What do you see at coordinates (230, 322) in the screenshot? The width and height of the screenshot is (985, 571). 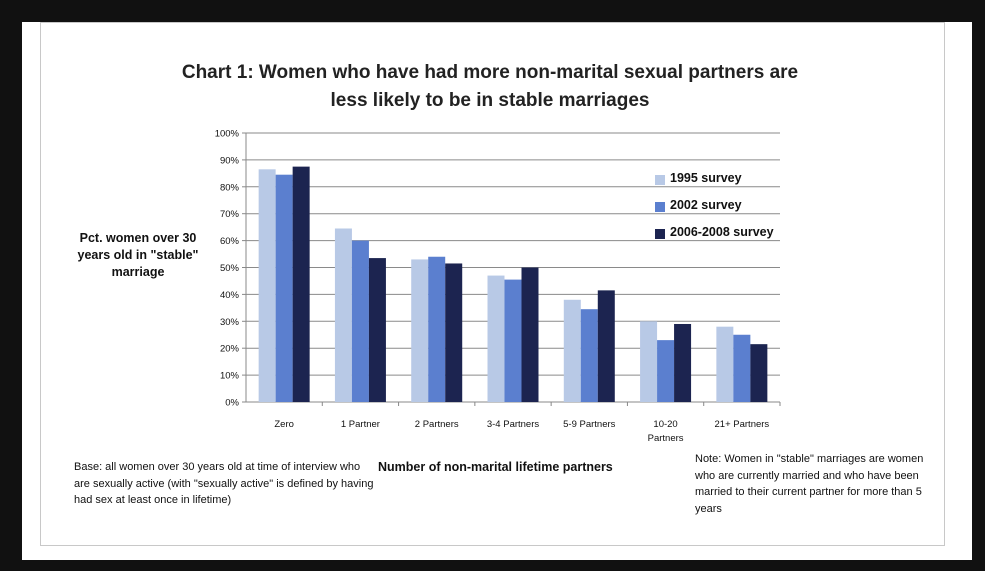 I see `y-tick-label: 30%` at bounding box center [230, 322].